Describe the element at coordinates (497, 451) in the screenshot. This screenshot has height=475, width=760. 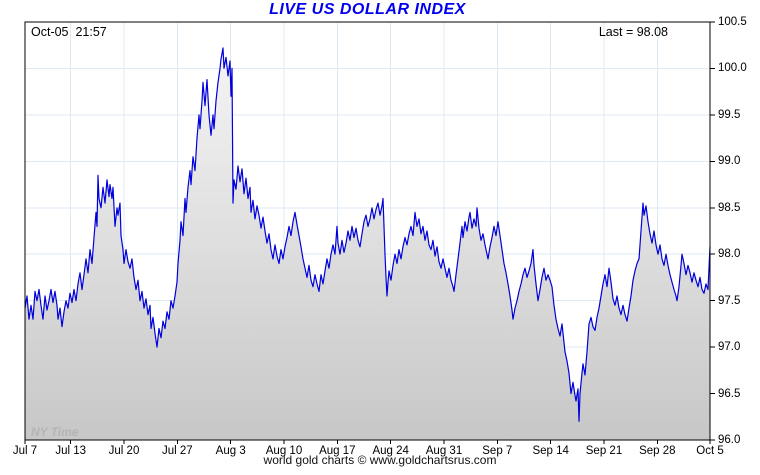
I see `x-axis-label: Sep 7` at that location.